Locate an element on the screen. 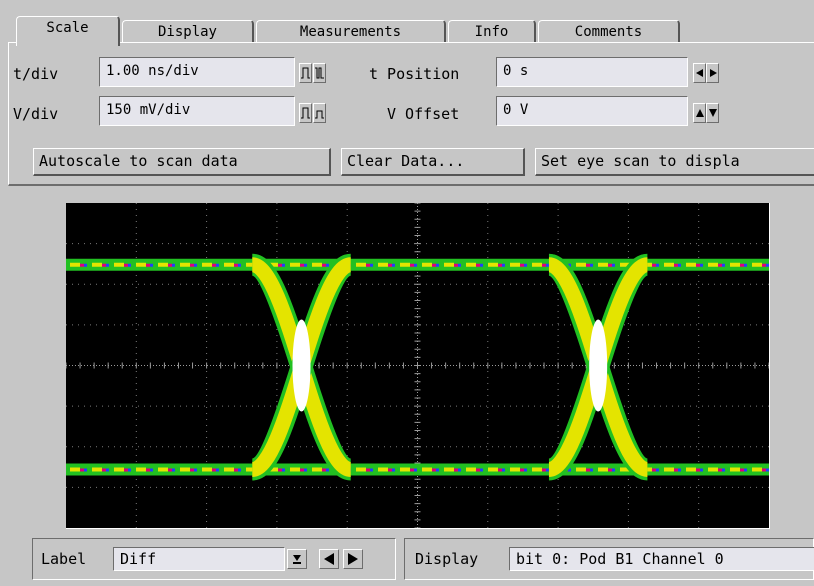  label-dropdown-button is located at coordinates (297, 559).